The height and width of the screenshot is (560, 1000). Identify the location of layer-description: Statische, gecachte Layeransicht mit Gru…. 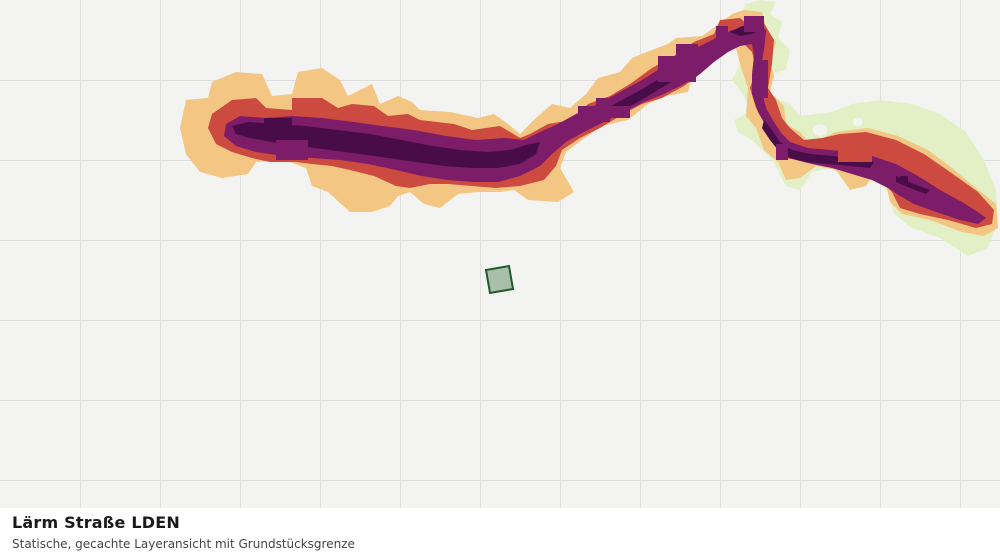
(183, 544).